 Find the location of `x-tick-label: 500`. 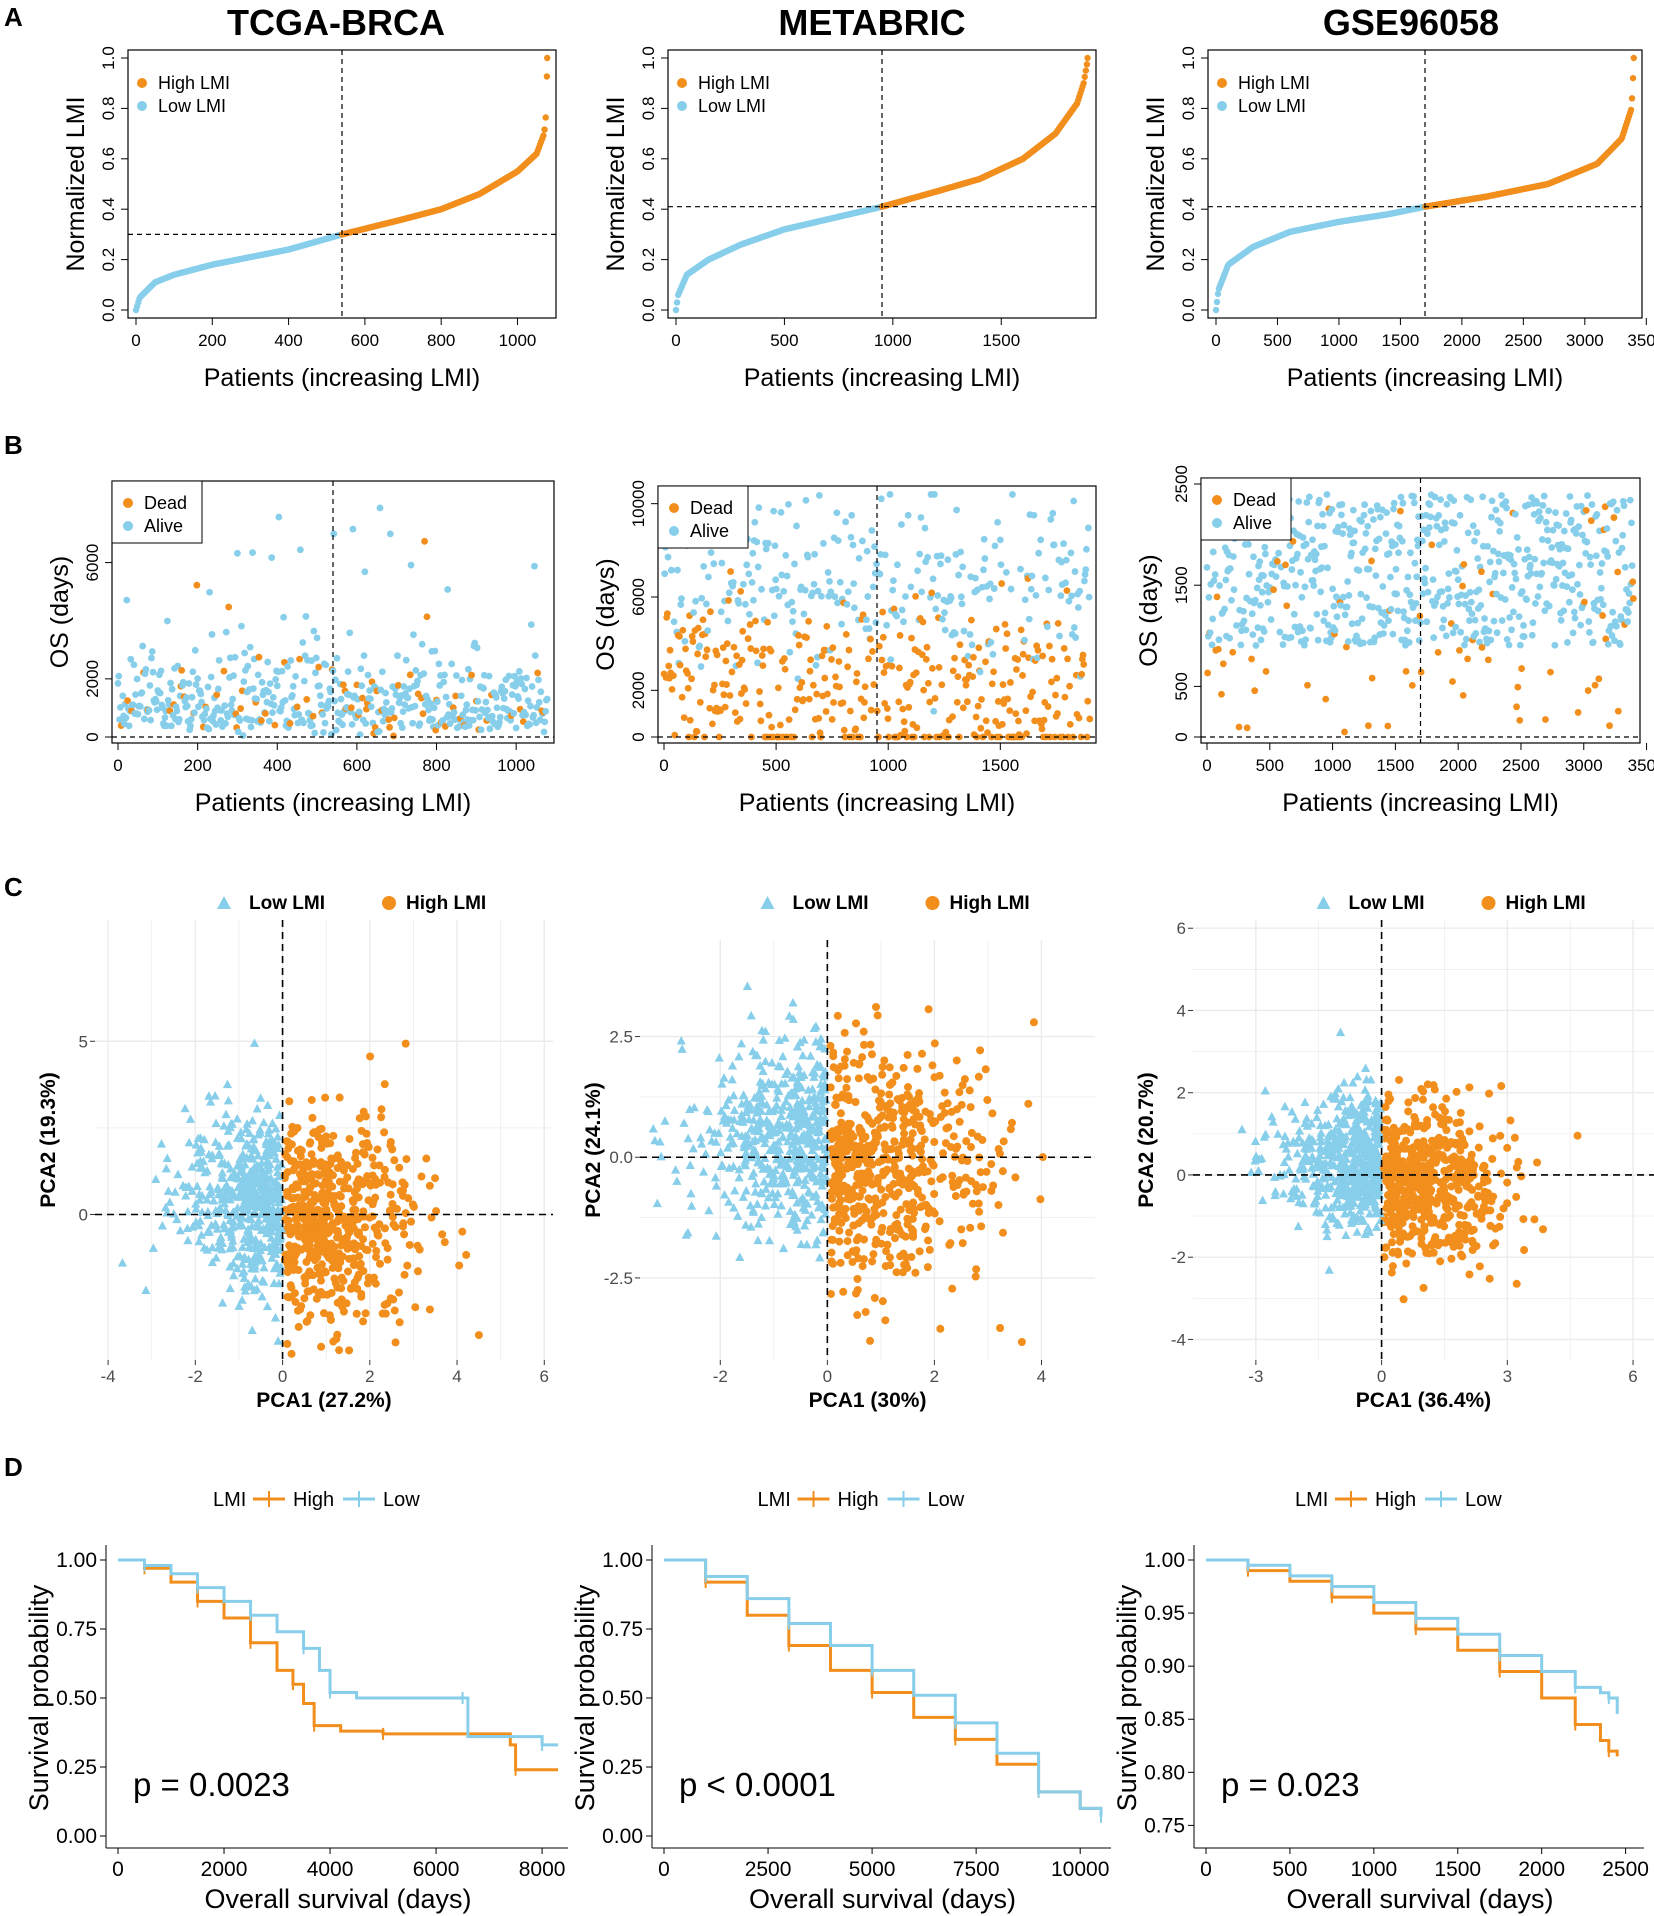

x-tick-label: 500 is located at coordinates (776, 765).